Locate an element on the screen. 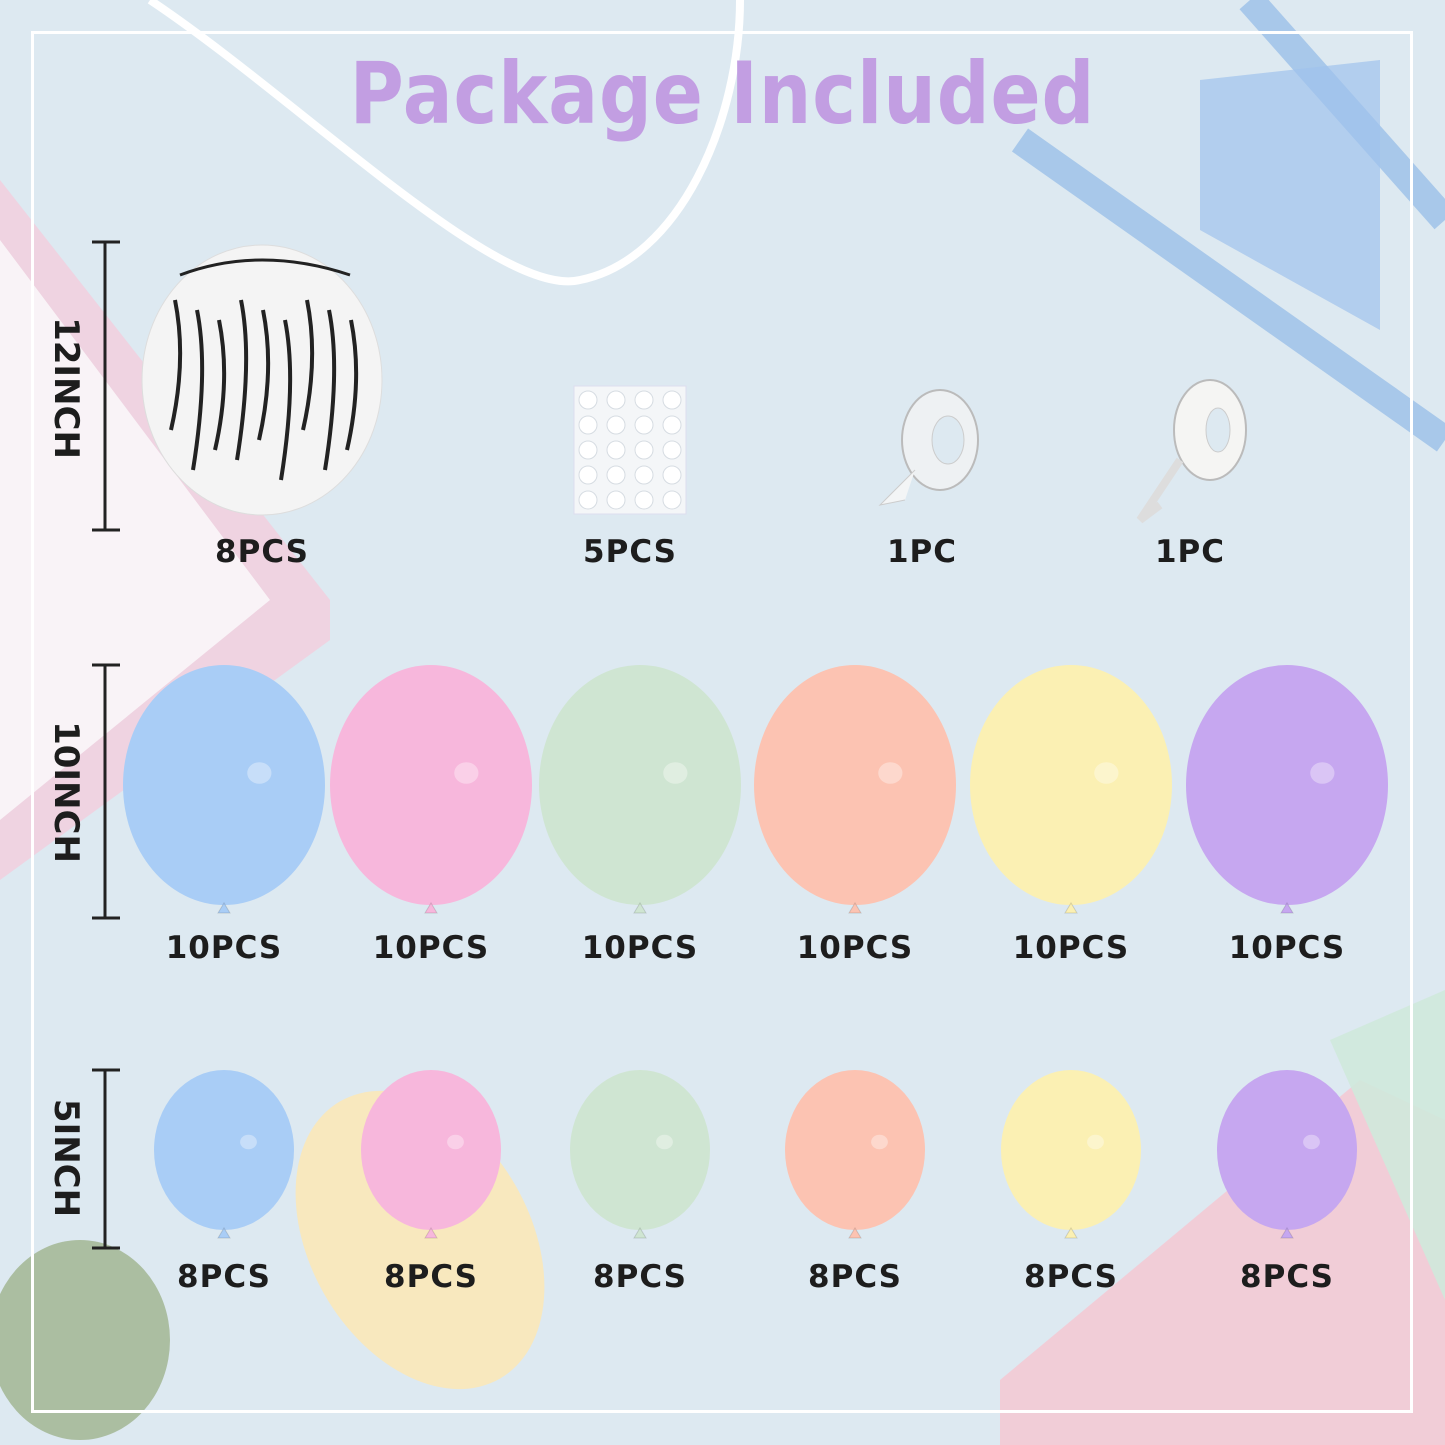 This screenshot has height=1445, width=1445. count-zebra-balloon: 8PCS is located at coordinates (262, 552).